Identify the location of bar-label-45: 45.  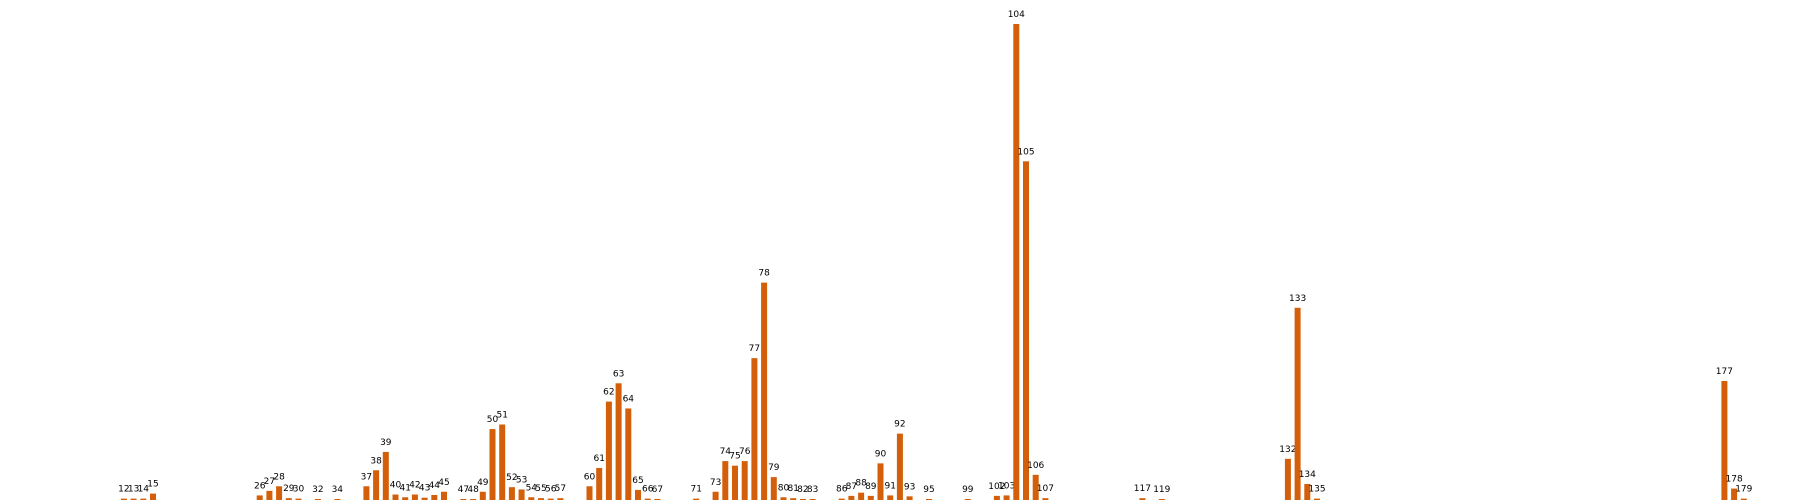
(443, 483).